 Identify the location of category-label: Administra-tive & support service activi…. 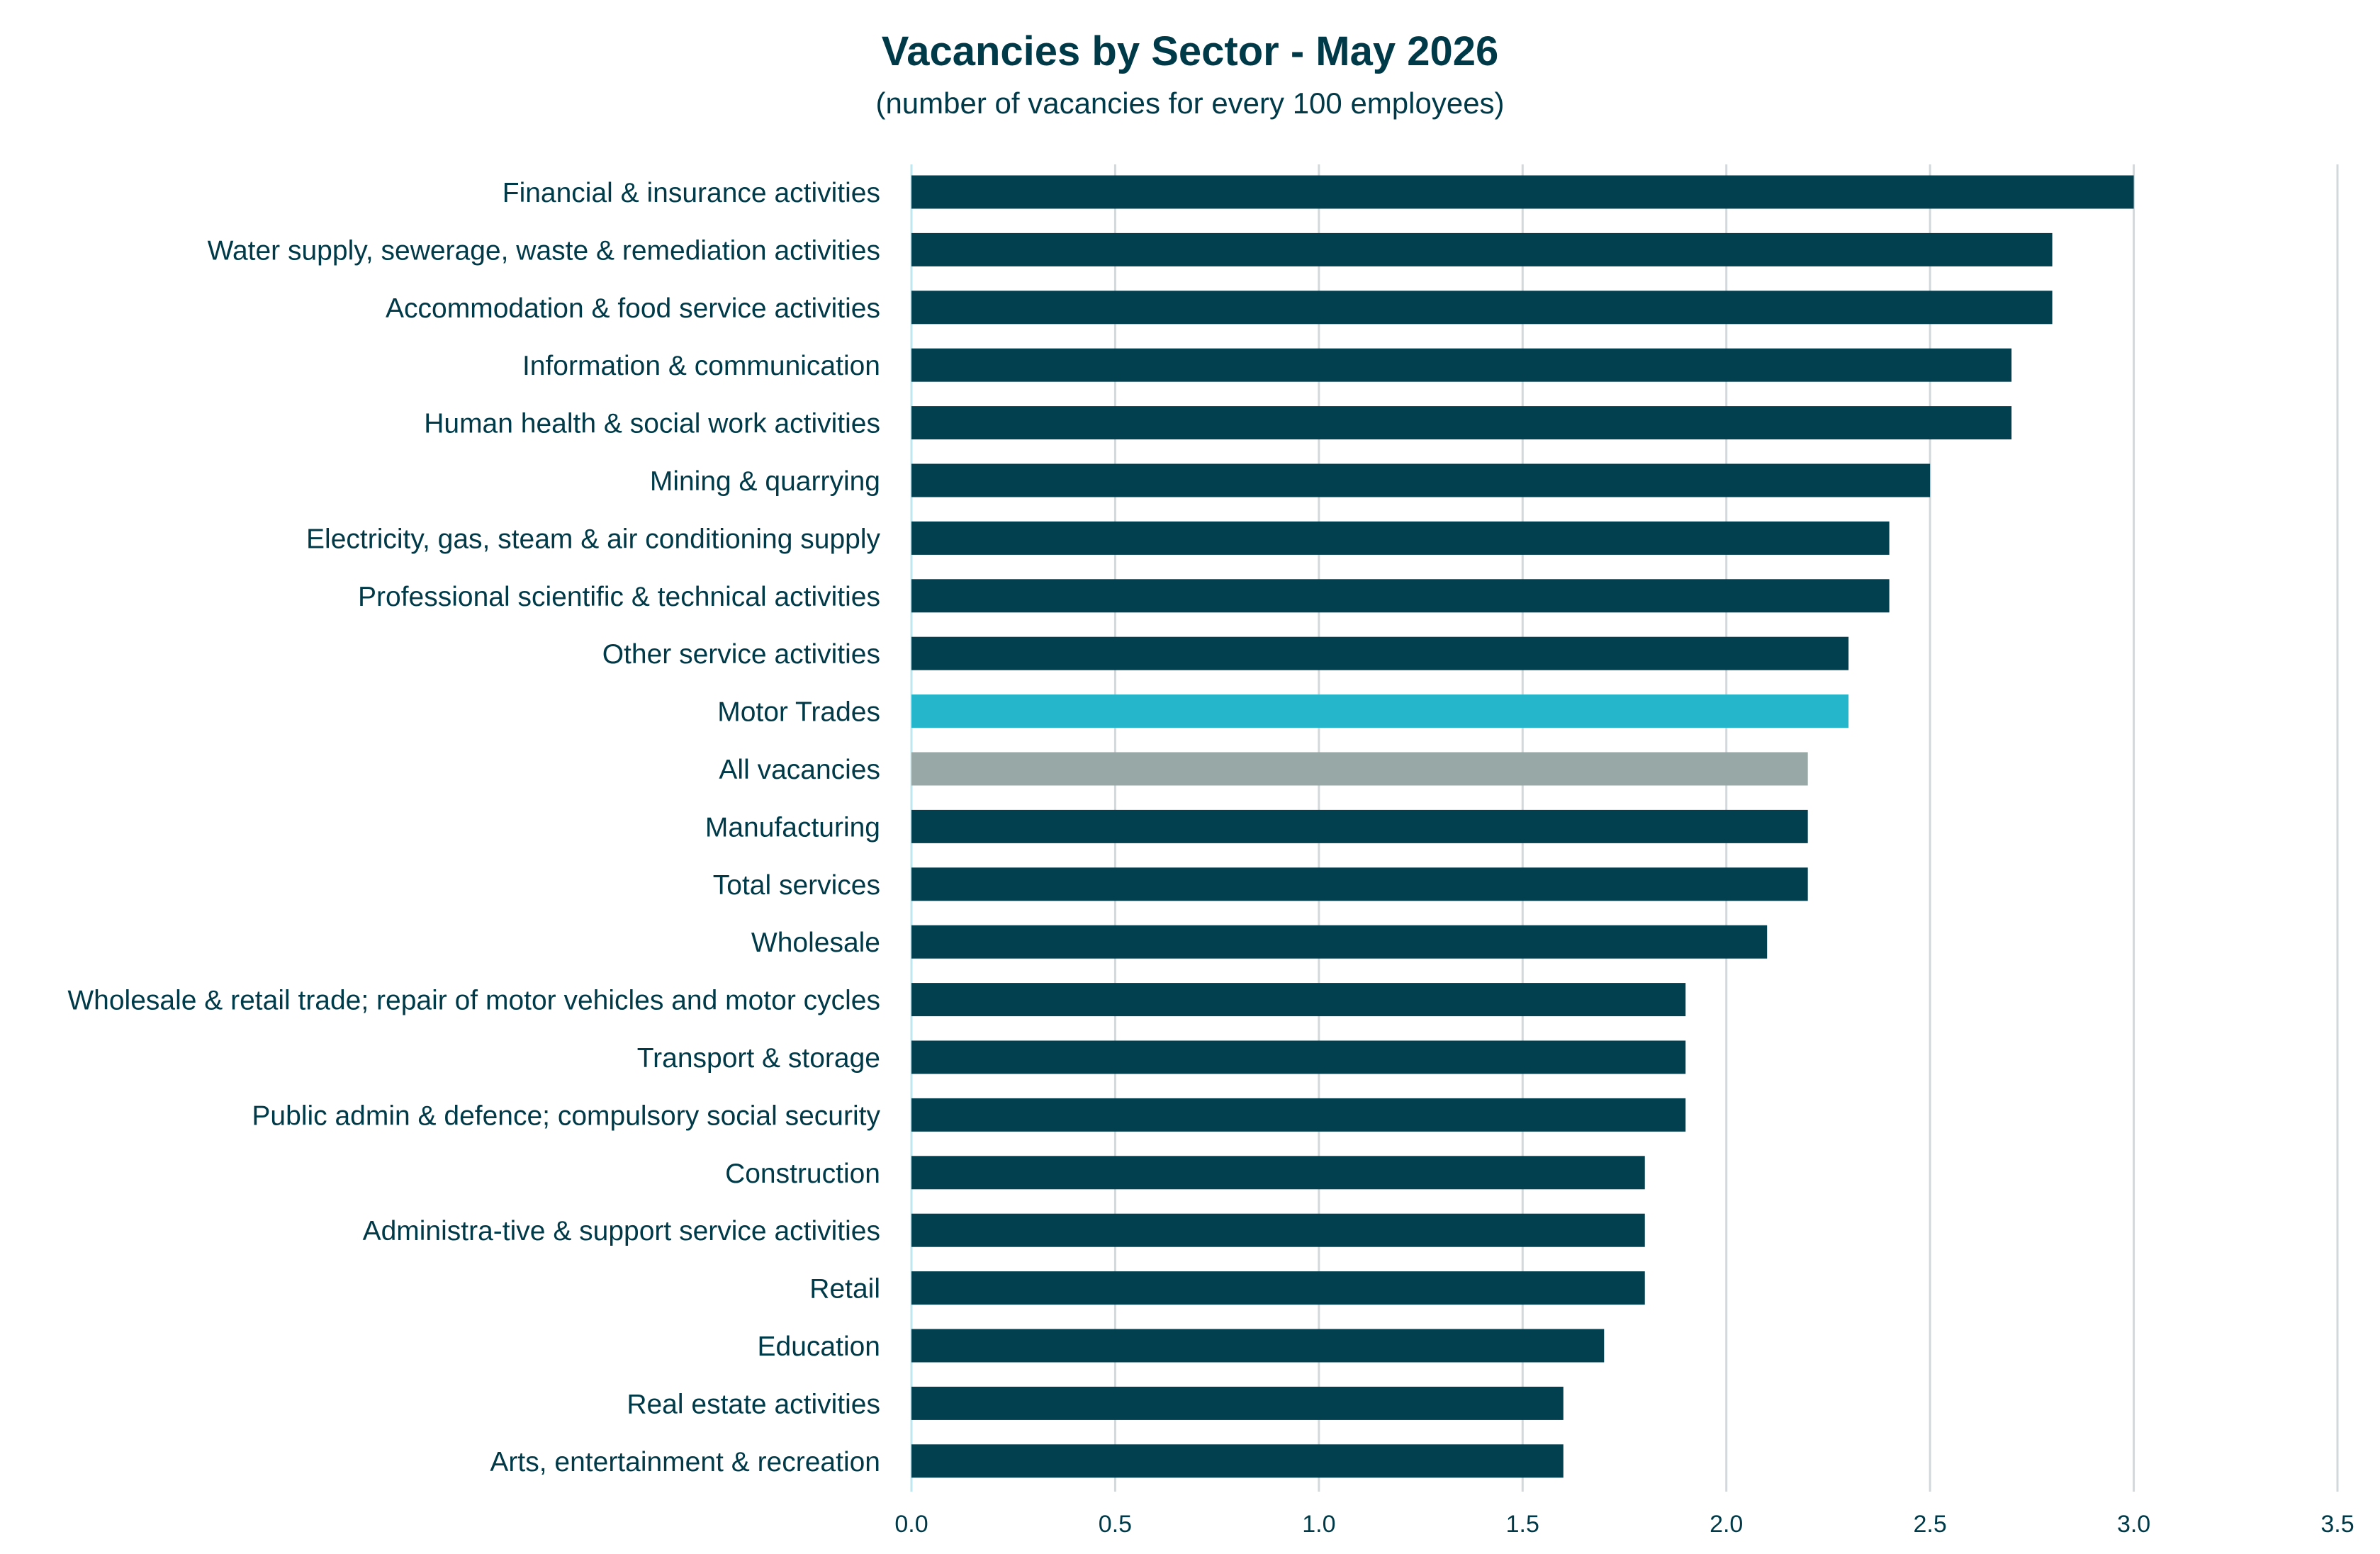
(621, 1231).